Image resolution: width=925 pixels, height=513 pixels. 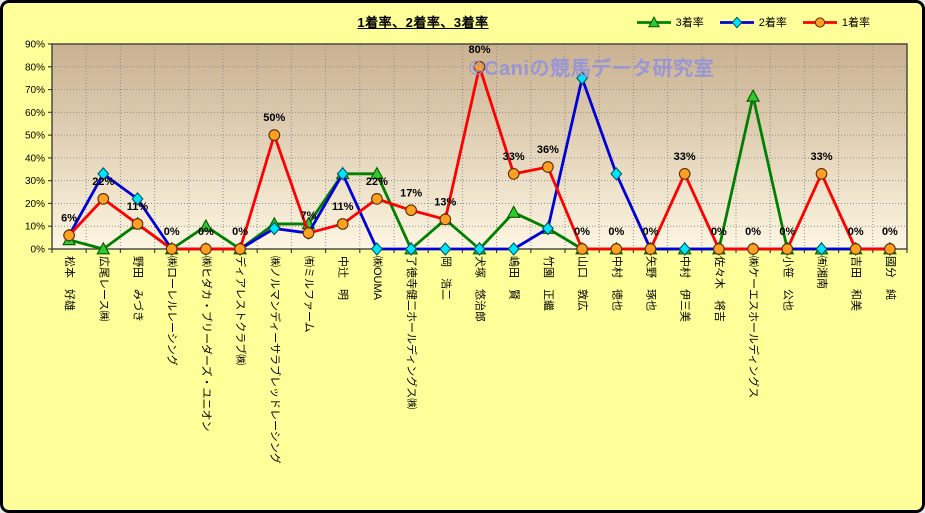 What do you see at coordinates (205, 344) in the screenshot?
I see `x-axis-label: ㈱ヒダカ・ブリーダーズ・ユニオン` at bounding box center [205, 344].